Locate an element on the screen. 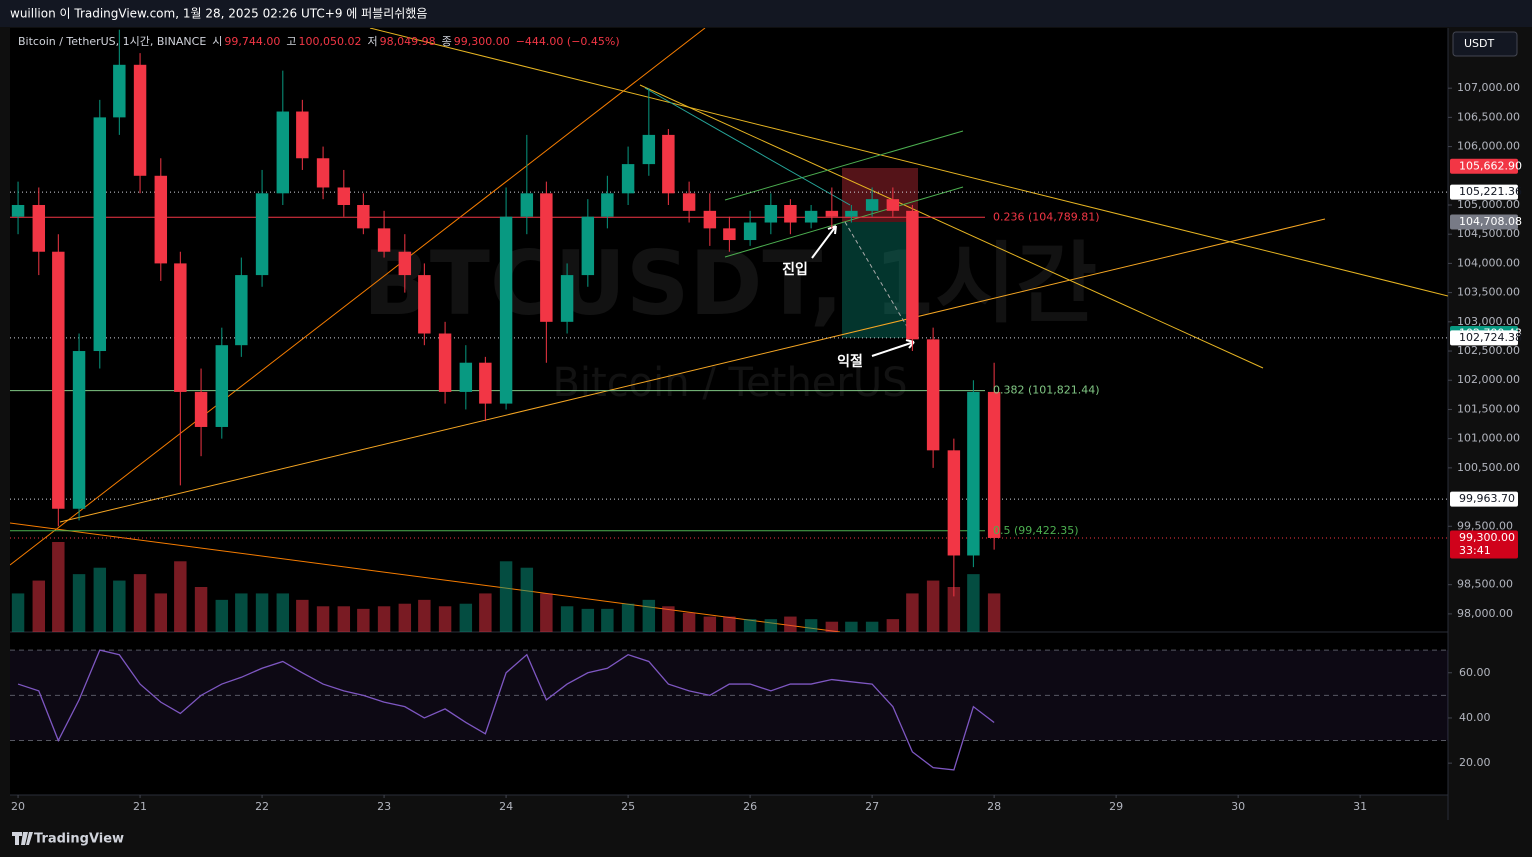  y-tick-label: 103,000.00 is located at coordinates (1488, 321).